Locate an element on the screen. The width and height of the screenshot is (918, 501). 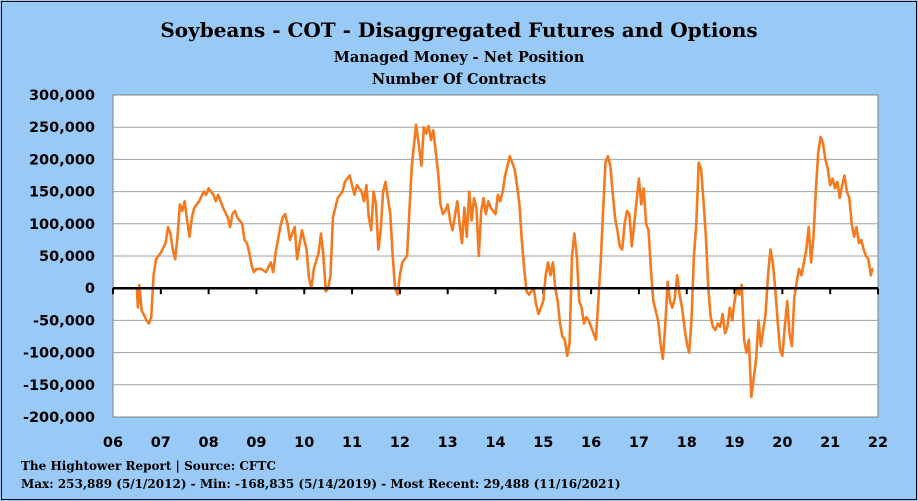
x-tick-label: 20 is located at coordinates (782, 443).